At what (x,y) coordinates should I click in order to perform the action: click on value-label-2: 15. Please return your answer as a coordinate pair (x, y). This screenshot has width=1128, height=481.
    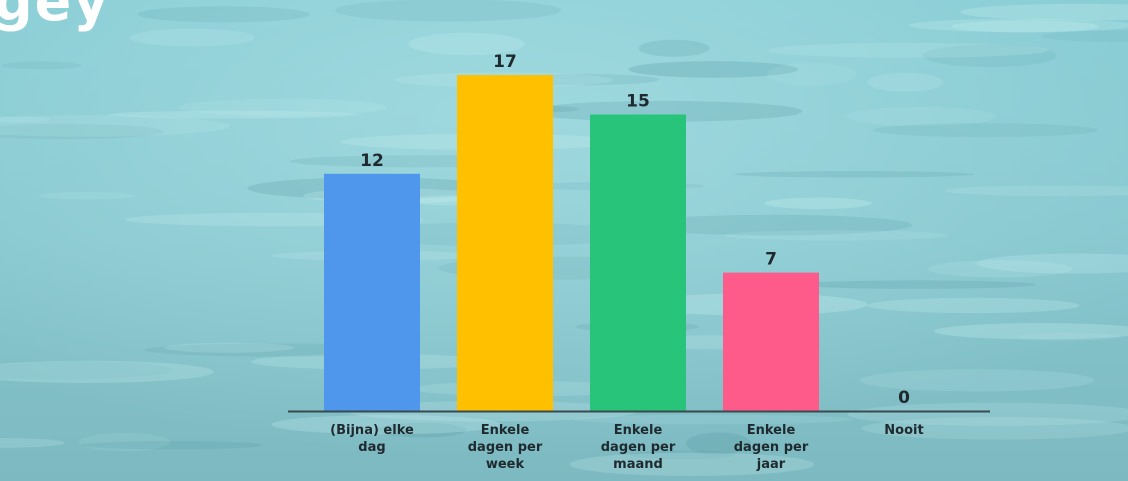
    Looking at the image, I should click on (638, 102).